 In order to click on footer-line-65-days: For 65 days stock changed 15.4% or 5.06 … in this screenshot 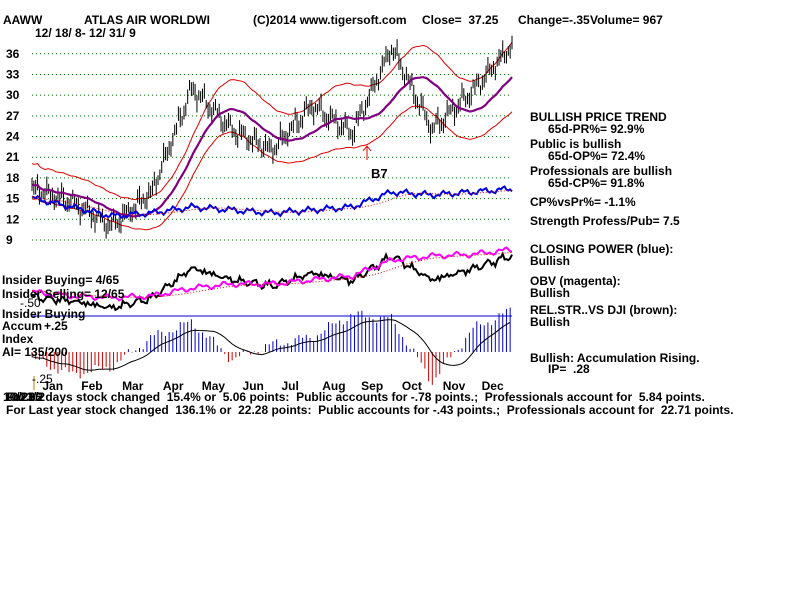, I will do `click(355, 397)`.